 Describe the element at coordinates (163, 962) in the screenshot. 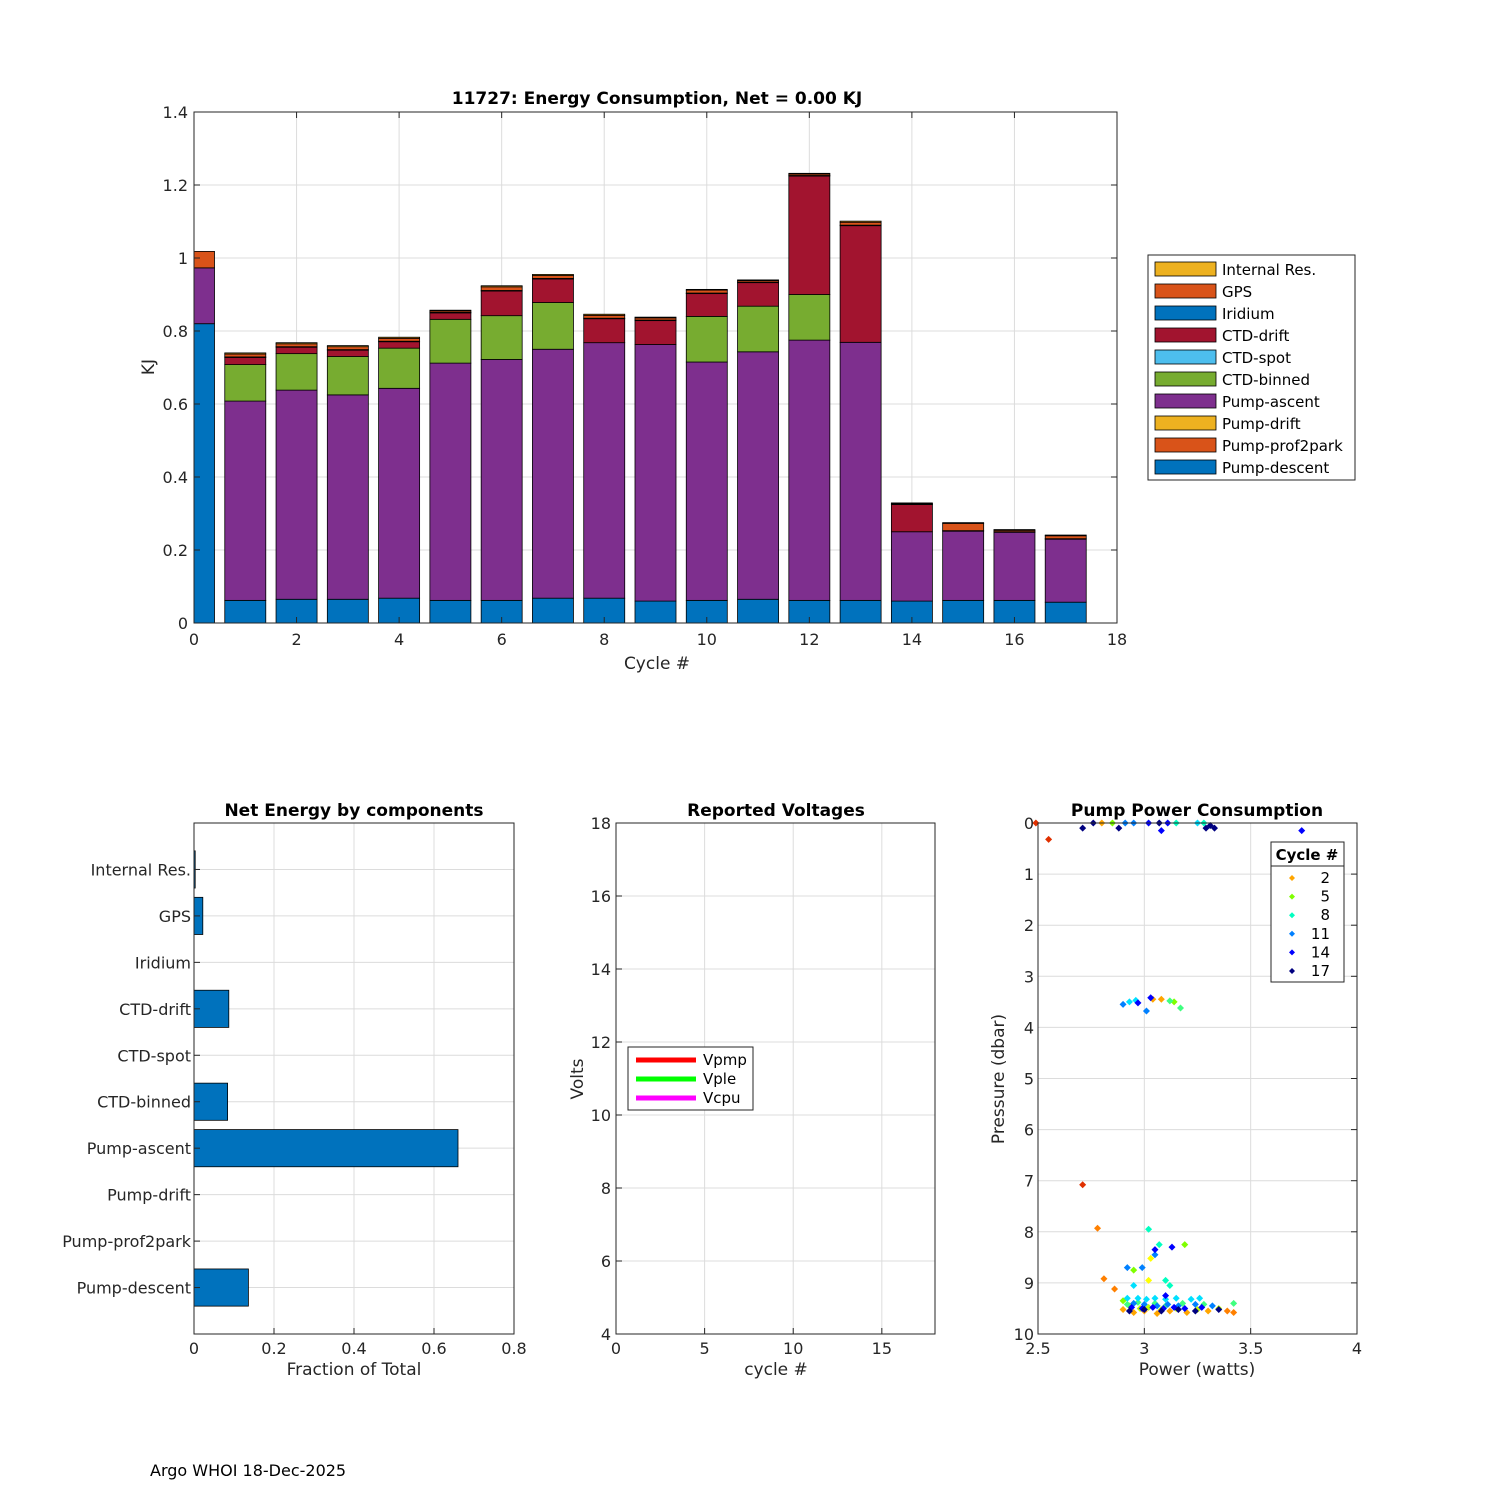

I see `components-ytick-label: Iridium` at that location.